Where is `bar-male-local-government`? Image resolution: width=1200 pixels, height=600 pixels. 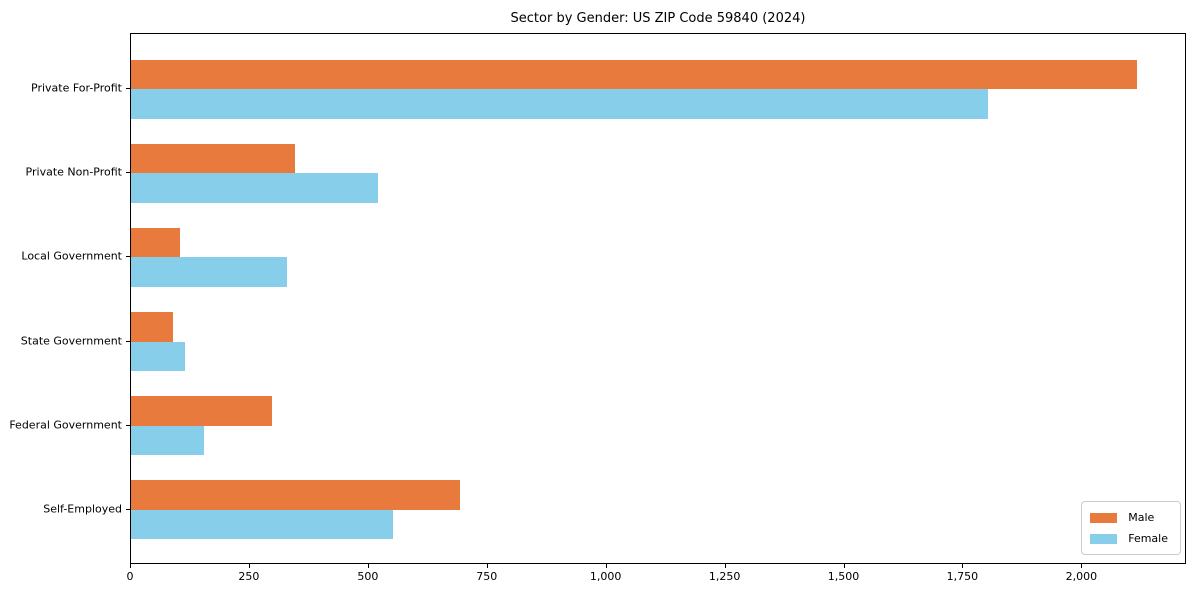 bar-male-local-government is located at coordinates (155, 242).